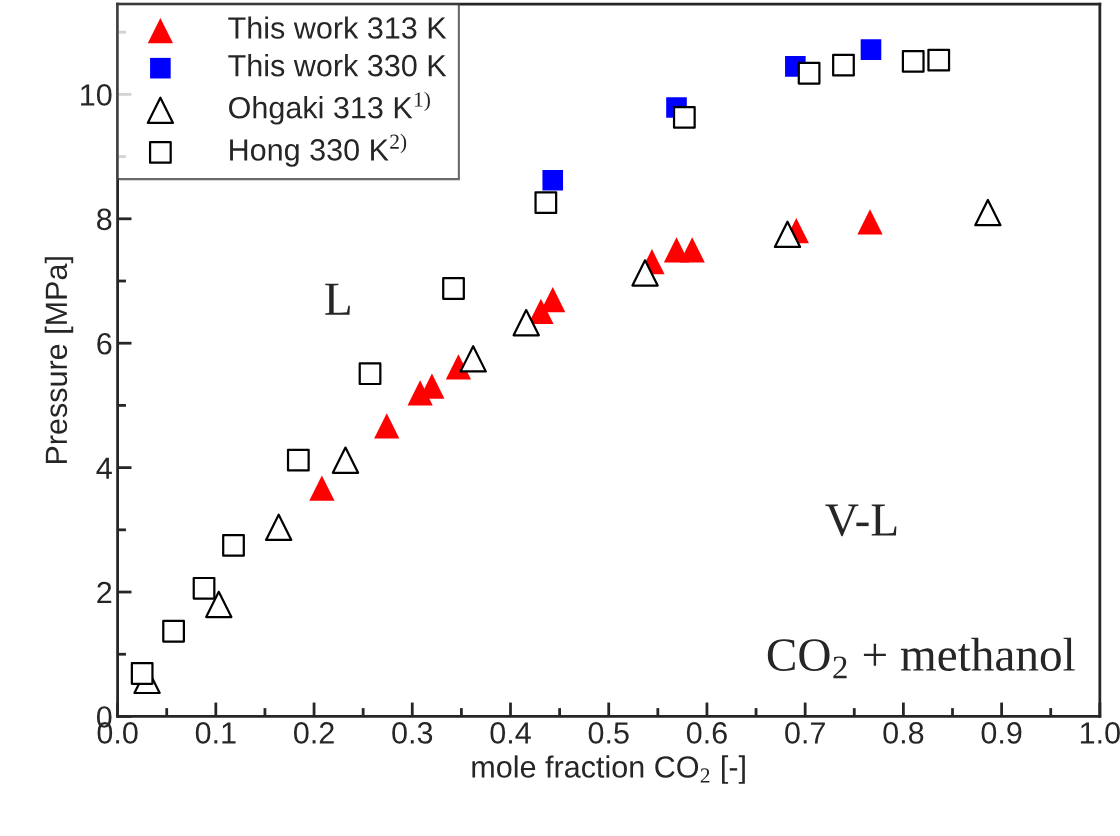  I want to click on x-tick-label: 0.8, so click(903, 733).